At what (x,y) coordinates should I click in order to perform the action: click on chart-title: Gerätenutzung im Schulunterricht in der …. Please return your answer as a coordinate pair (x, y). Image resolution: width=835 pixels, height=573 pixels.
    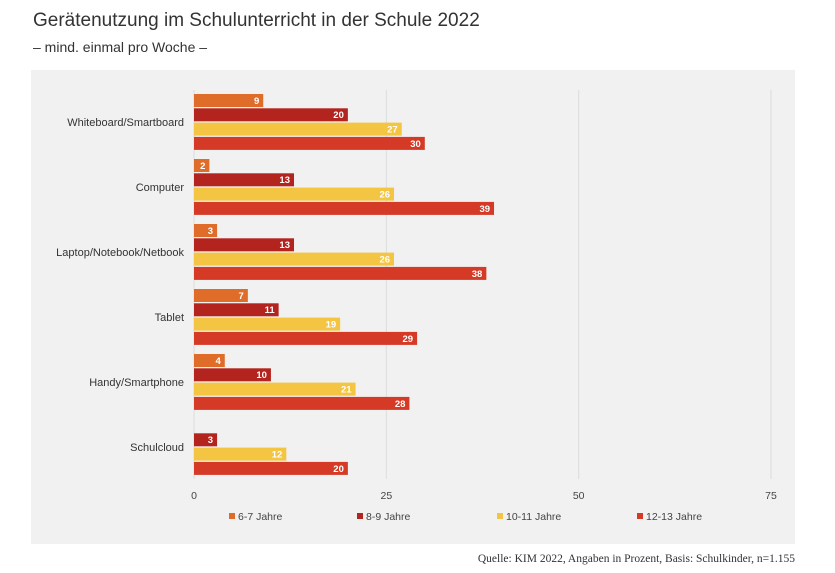
    Looking at the image, I should click on (256, 20).